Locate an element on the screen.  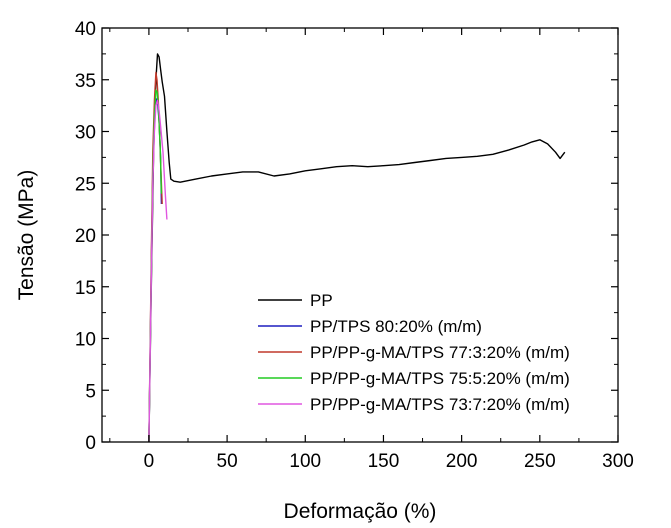
legend-label: PP/PP-g-MA/TPS 73:7:20% (m/m) is located at coordinates (440, 404).